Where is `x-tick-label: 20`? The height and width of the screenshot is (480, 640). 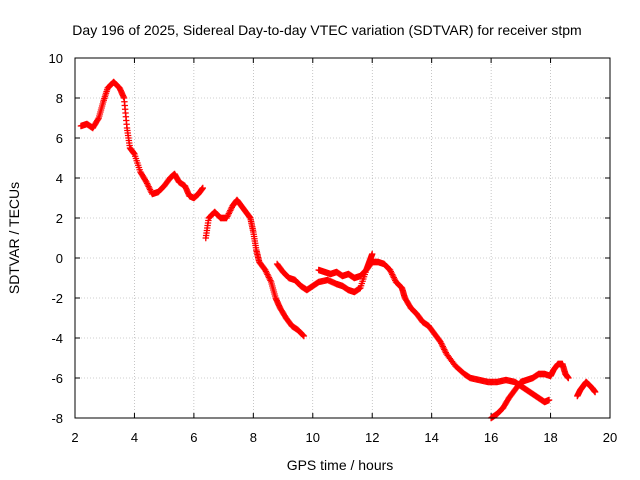 x-tick-label: 20 is located at coordinates (610, 437).